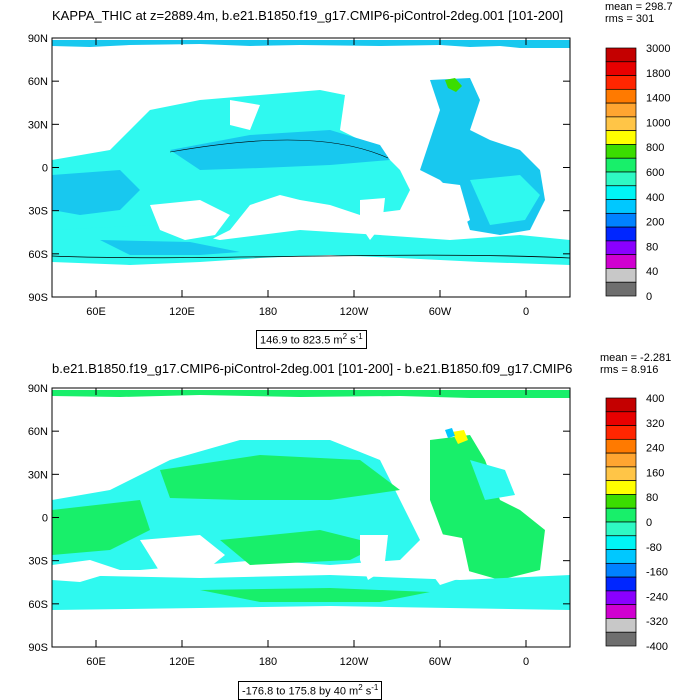  I want to click on legend-label: 1800, so click(658, 74).